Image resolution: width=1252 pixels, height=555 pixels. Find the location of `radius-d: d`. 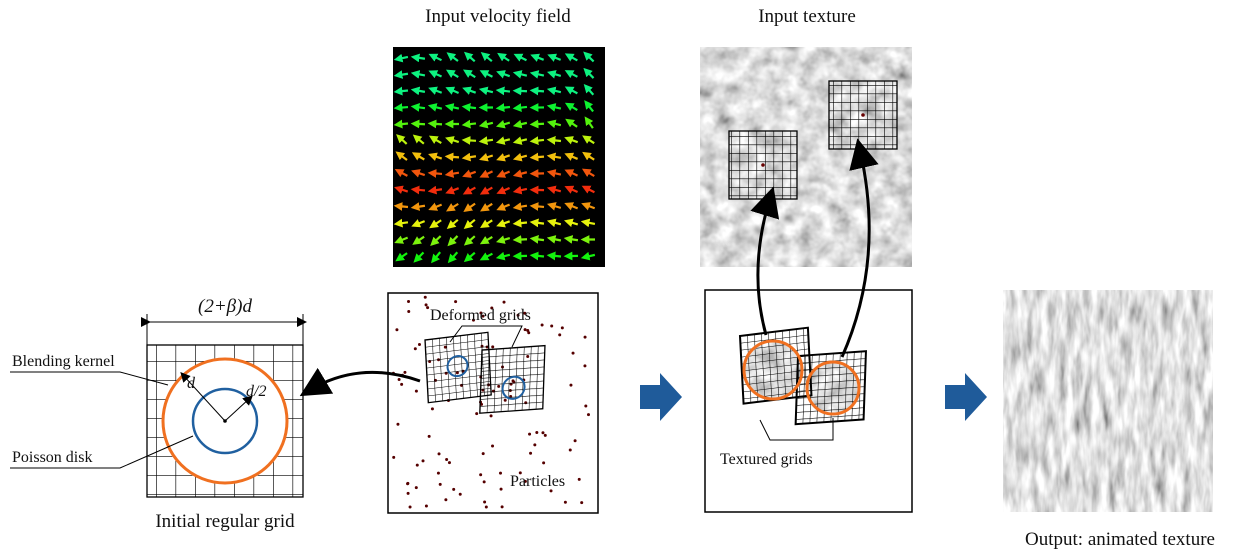

radius-d: d is located at coordinates (191, 383).